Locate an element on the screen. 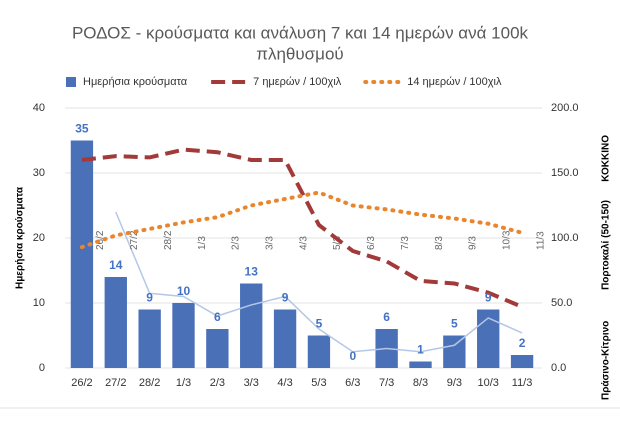 The height and width of the screenshot is (423, 620). data-label: 14 is located at coordinates (116, 265).